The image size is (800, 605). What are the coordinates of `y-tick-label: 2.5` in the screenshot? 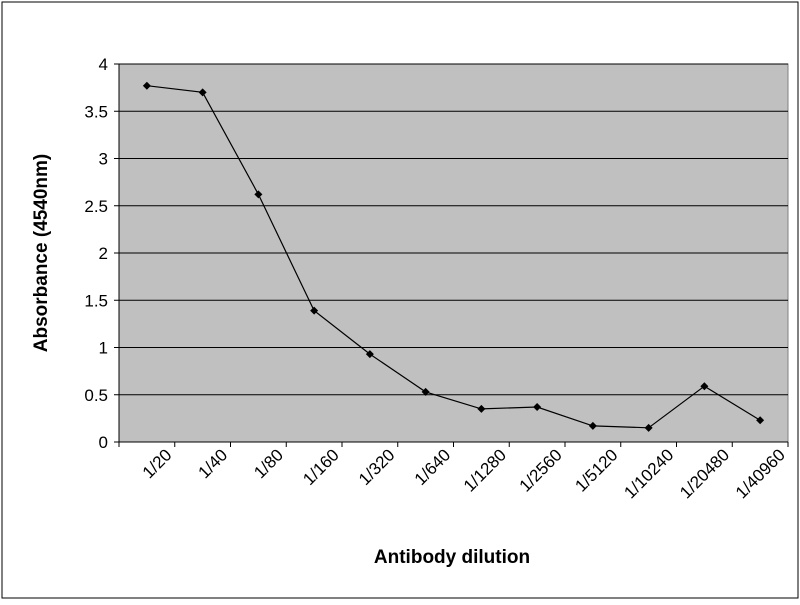 It's located at (96, 206).